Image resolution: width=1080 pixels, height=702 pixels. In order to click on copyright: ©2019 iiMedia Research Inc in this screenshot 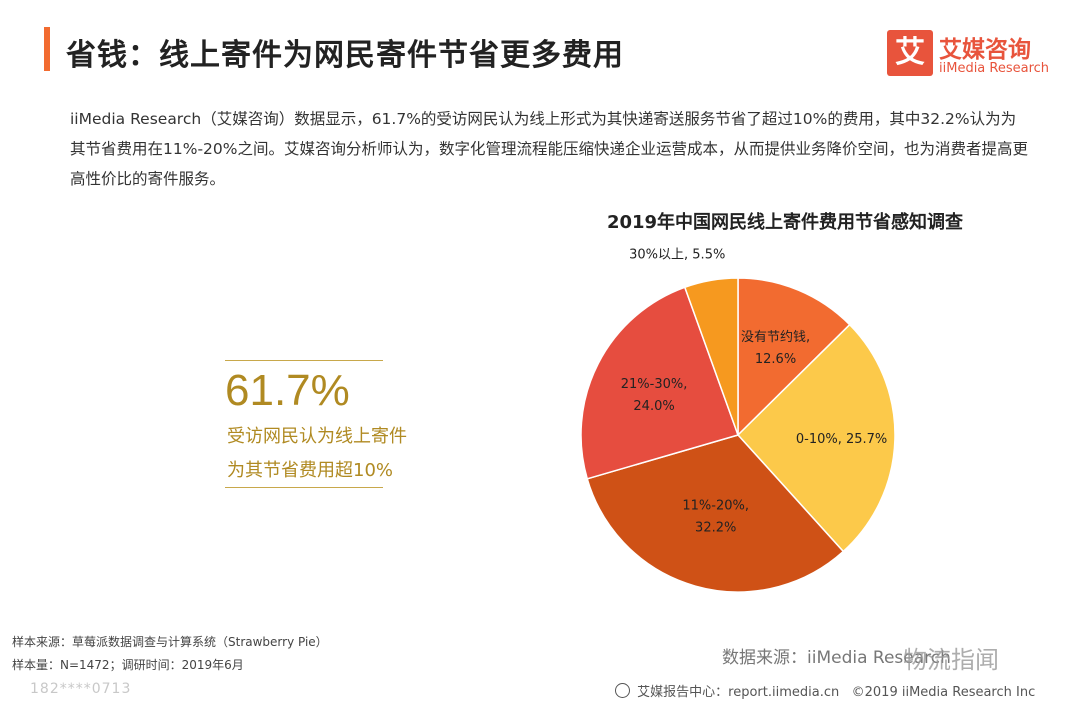, I will do `click(943, 692)`.